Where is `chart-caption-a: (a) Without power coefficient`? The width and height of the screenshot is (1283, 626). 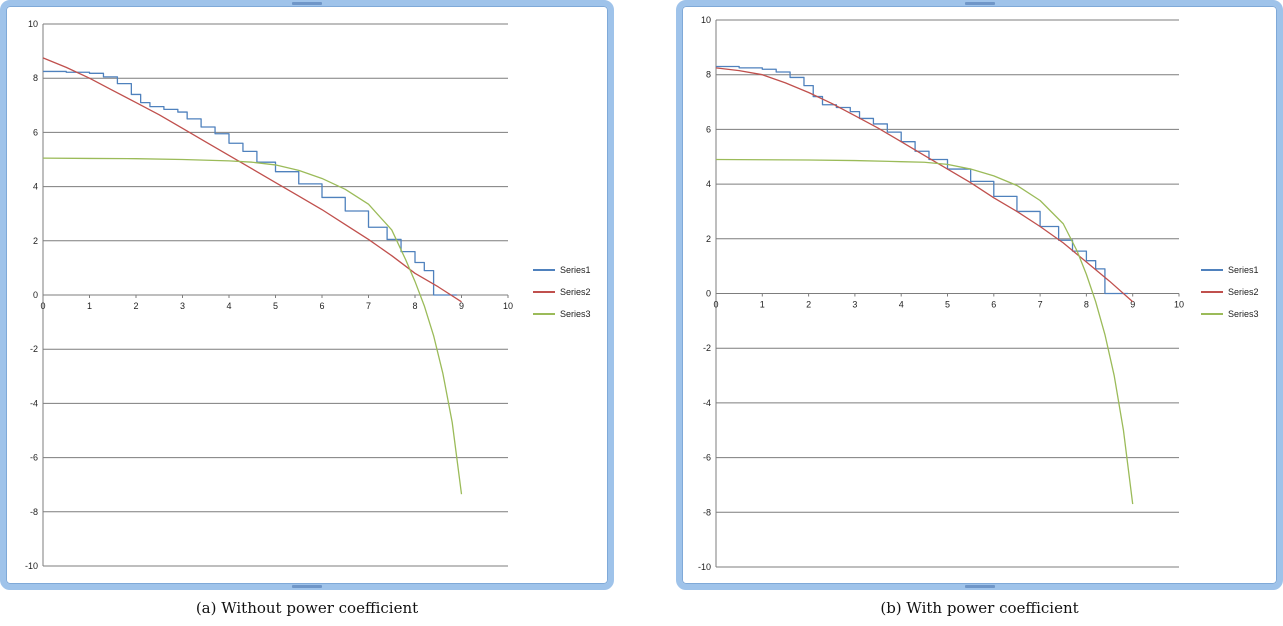
chart-caption-a: (a) Without power coefficient is located at coordinates (307, 608).